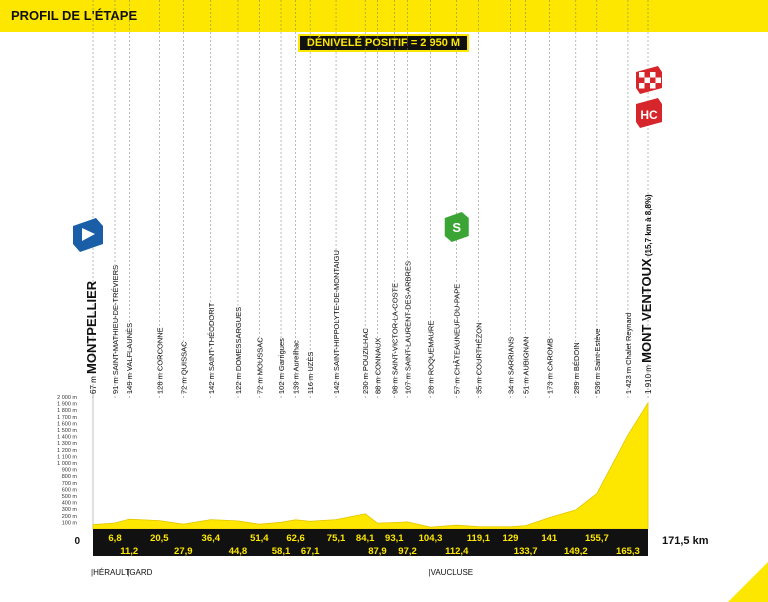 The width and height of the screenshot is (768, 602). I want to click on place-name: SAINT-VICTOR-LA-COSTE, so click(394, 329).